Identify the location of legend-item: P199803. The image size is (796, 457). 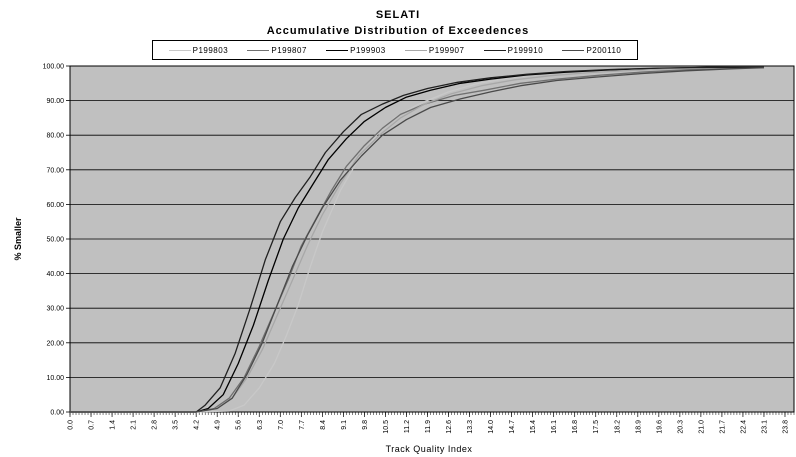
(198, 50).